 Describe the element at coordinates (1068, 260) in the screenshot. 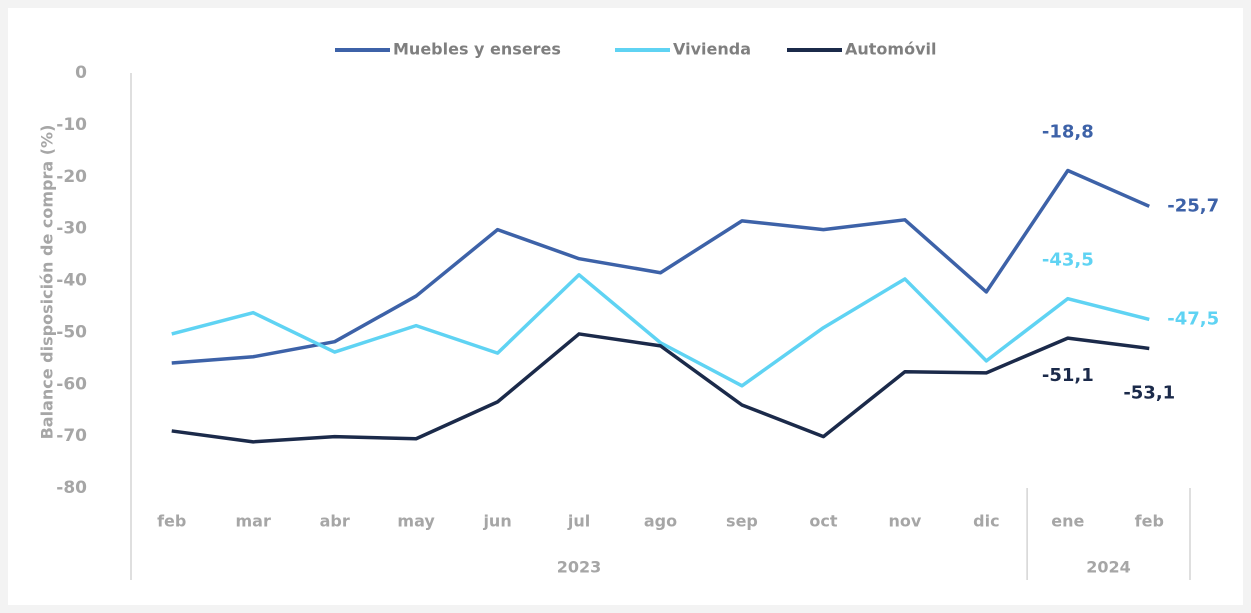

I see `data-label: -43,5` at that location.